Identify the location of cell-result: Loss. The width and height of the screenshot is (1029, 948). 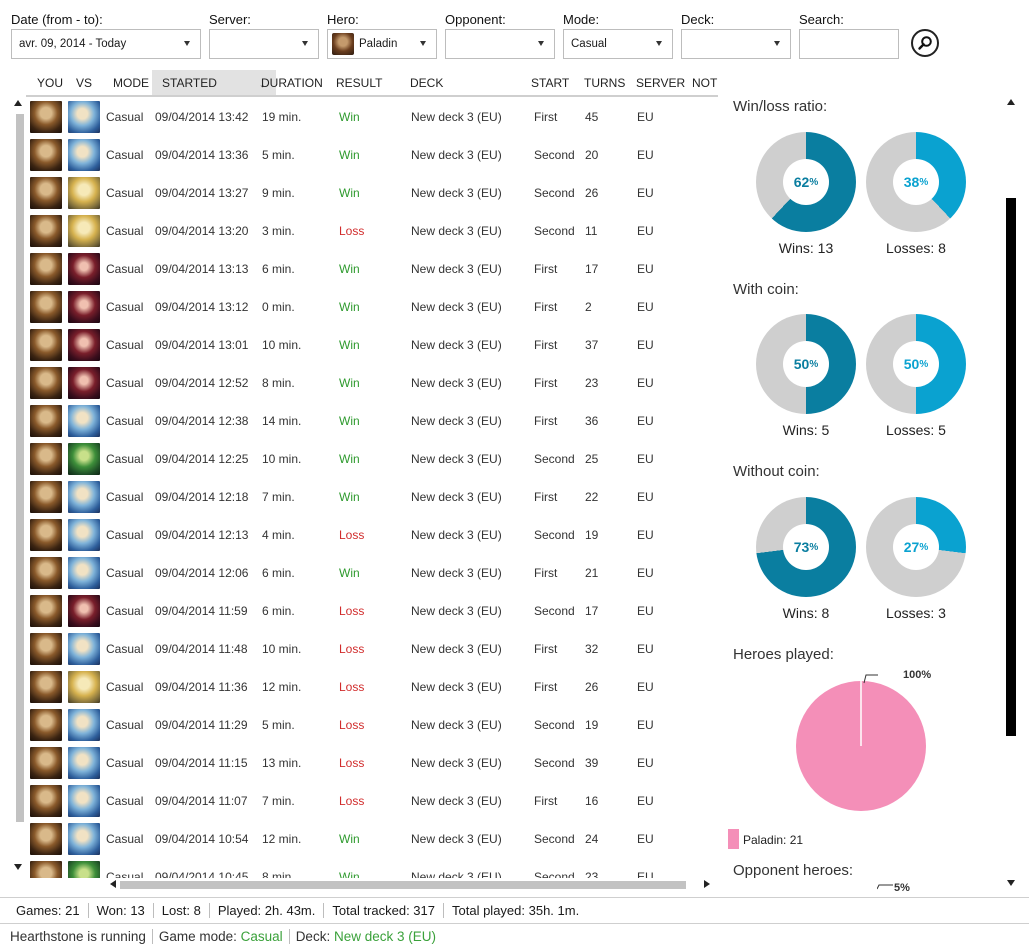
(352, 763).